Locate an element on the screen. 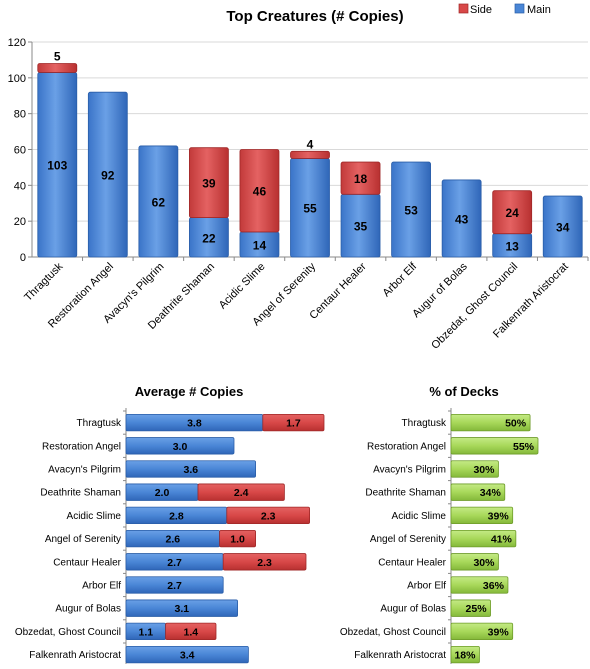  row-label: Avacyn's Pilgrim is located at coordinates (84, 470).